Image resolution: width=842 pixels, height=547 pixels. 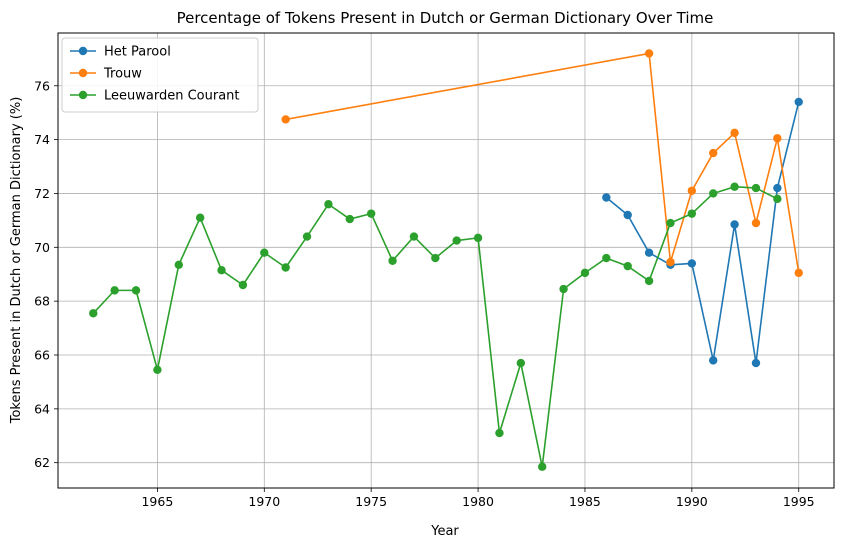 What do you see at coordinates (264, 501) in the screenshot?
I see `x-tick-label: 1970` at bounding box center [264, 501].